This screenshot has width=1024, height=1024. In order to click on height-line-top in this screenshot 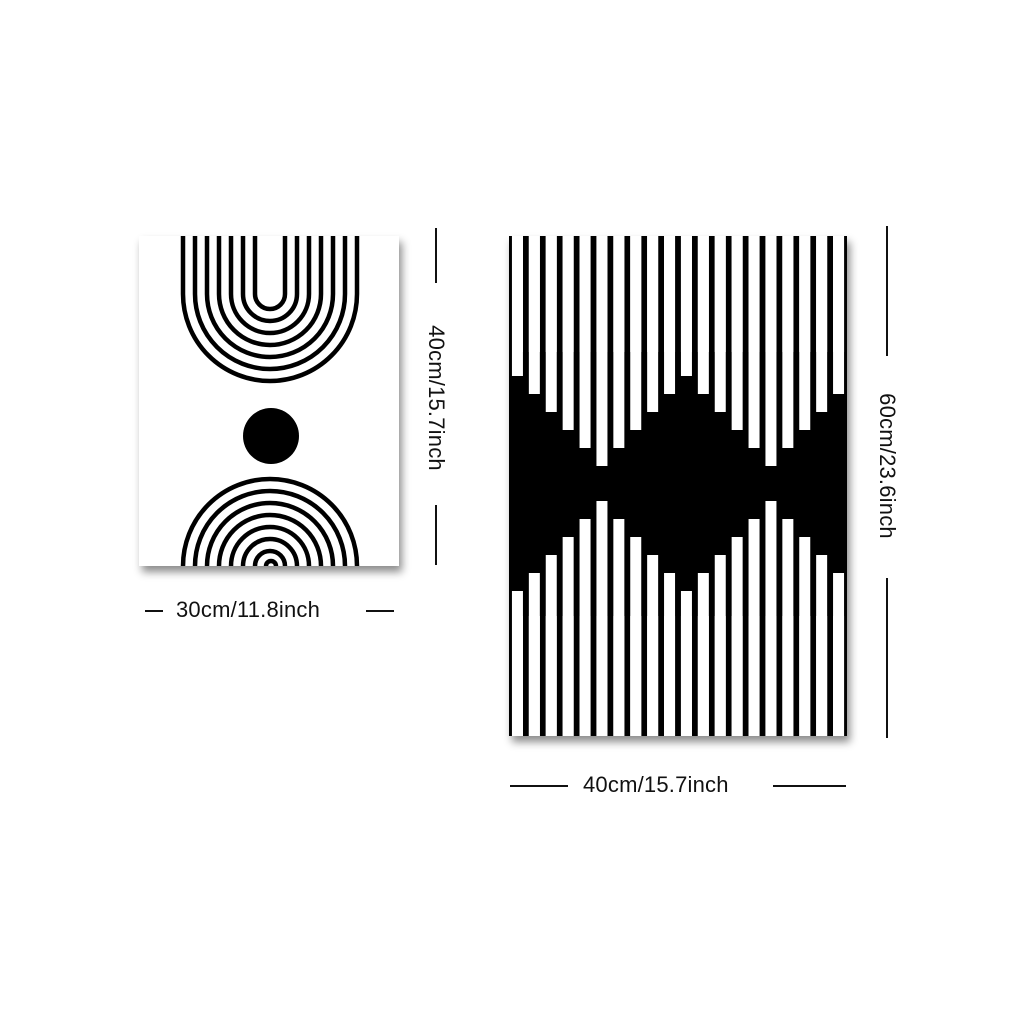, I will do `click(436, 255)`.